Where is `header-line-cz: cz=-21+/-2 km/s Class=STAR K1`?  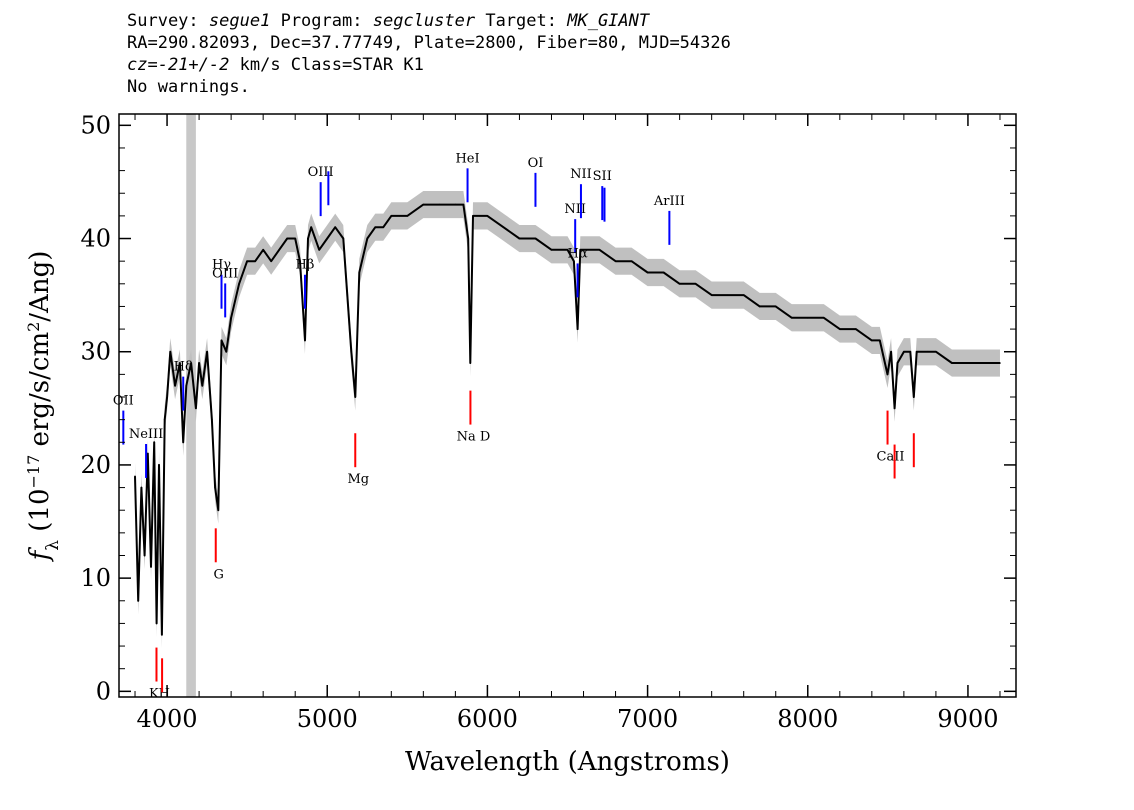 header-line-cz: cz=-21+/-2 km/s Class=STAR K1 is located at coordinates (429, 65).